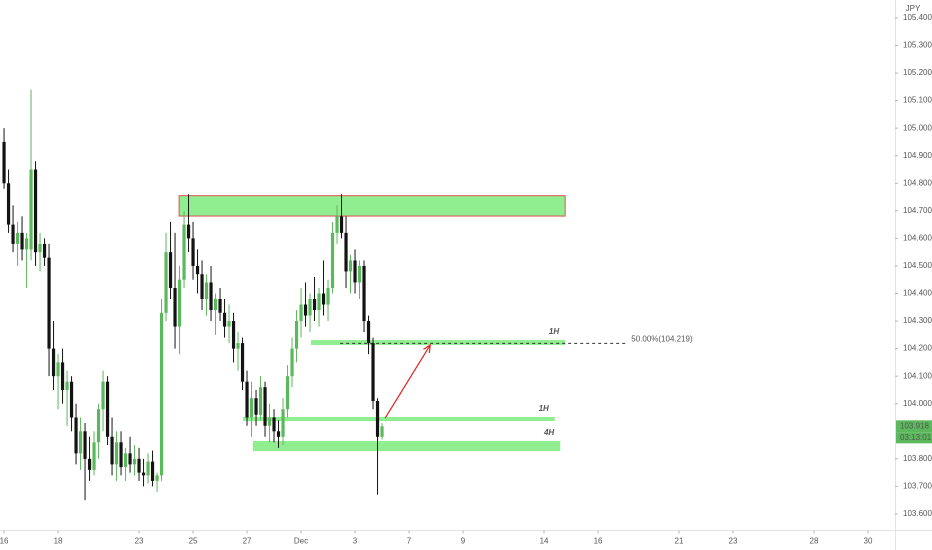 This screenshot has height=550, width=932. I want to click on x-tick-label: 3, so click(355, 541).